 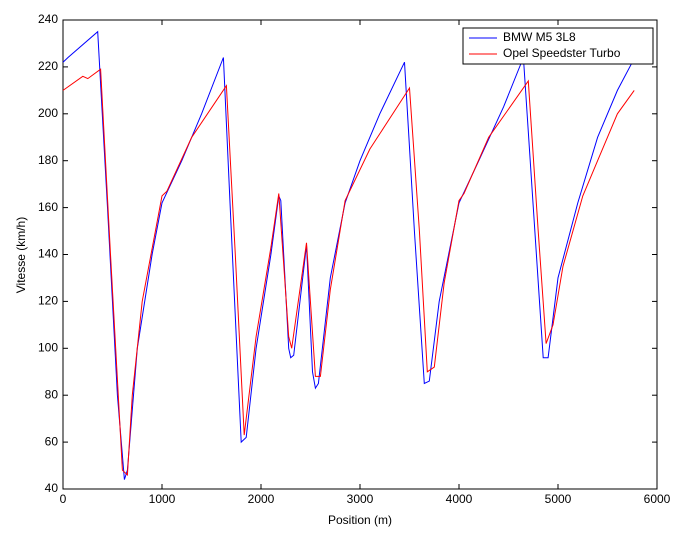 What do you see at coordinates (52, 394) in the screenshot?
I see `y-tick-label: 80` at bounding box center [52, 394].